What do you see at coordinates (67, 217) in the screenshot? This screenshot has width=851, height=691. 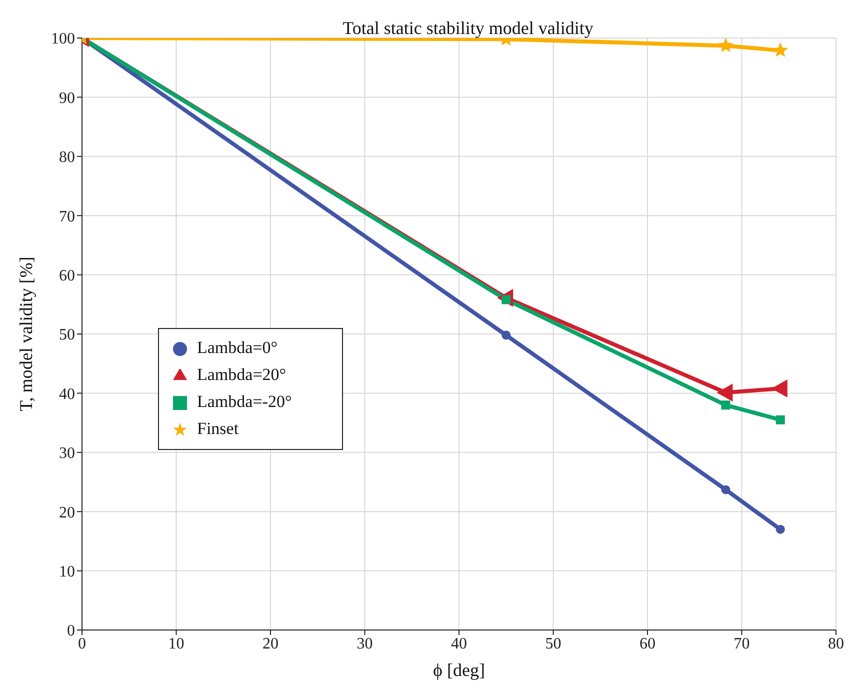 I see `y-tick-label: 70` at bounding box center [67, 217].